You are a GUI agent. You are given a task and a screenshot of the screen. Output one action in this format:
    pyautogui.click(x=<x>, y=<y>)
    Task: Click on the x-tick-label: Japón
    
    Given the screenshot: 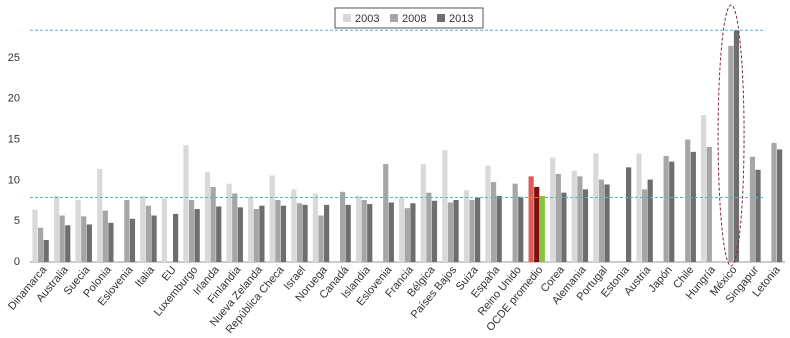 What is the action you would take?
    pyautogui.click(x=660, y=279)
    